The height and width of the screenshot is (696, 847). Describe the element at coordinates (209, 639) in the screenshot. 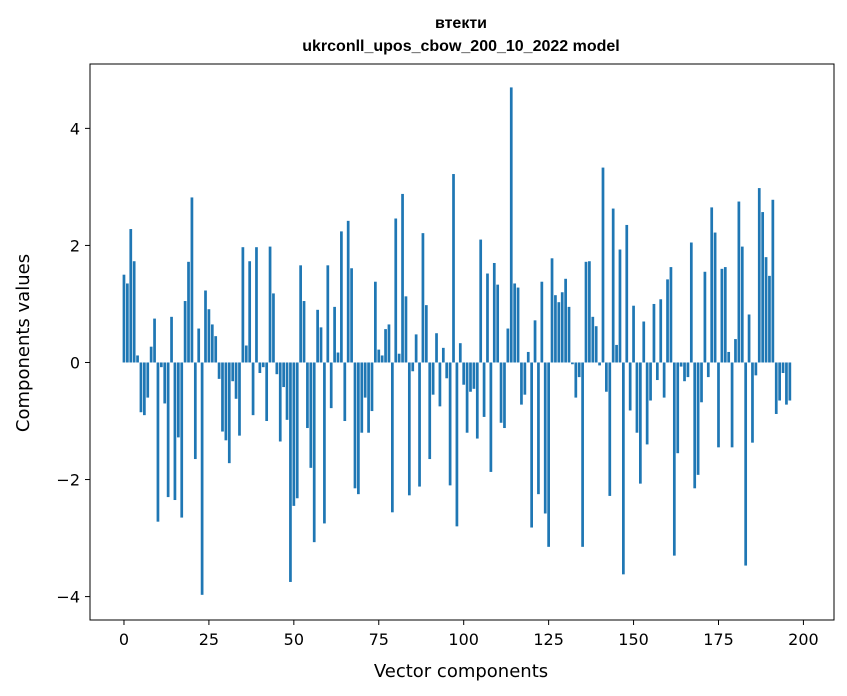

I see `x-tick-label: 25` at that location.